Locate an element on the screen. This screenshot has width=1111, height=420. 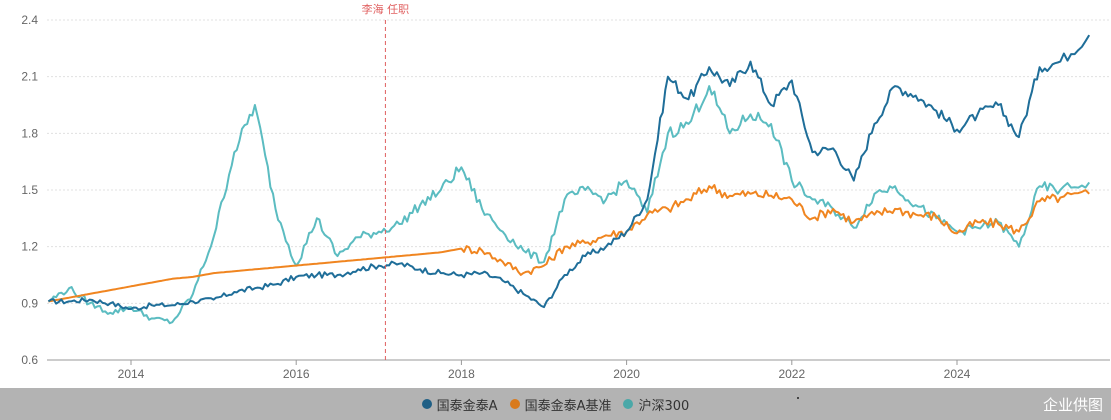
x-axis: 2014 2016 2018 2020 2022 2024 is located at coordinates (578, 370).